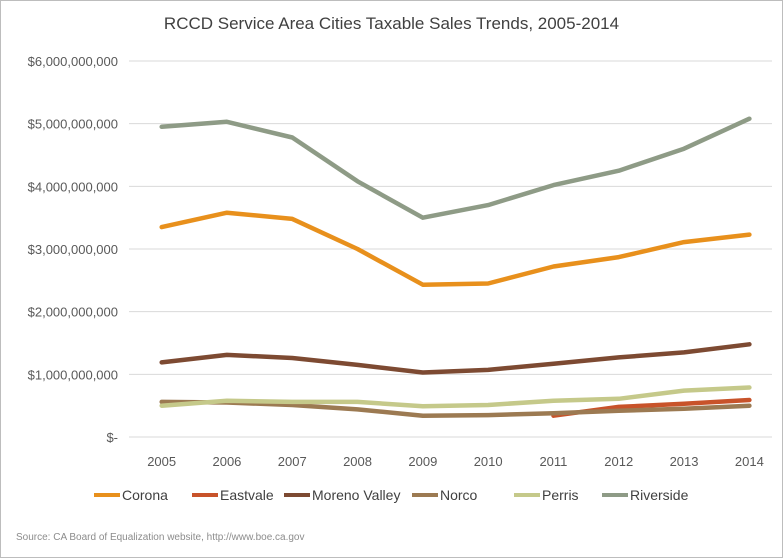  I want to click on x-tick-label: 2013, so click(684, 461).